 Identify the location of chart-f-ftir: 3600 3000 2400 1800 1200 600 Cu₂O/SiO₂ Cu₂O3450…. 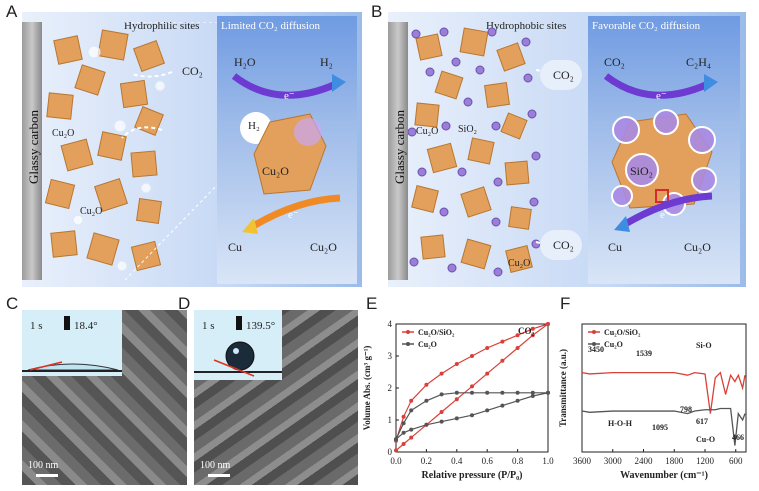
(652, 402).